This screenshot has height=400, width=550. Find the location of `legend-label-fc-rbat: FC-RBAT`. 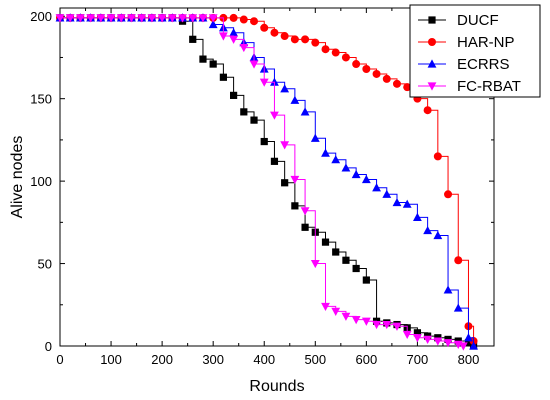

legend-label-fc-rbat: FC-RBAT is located at coordinates (489, 86).